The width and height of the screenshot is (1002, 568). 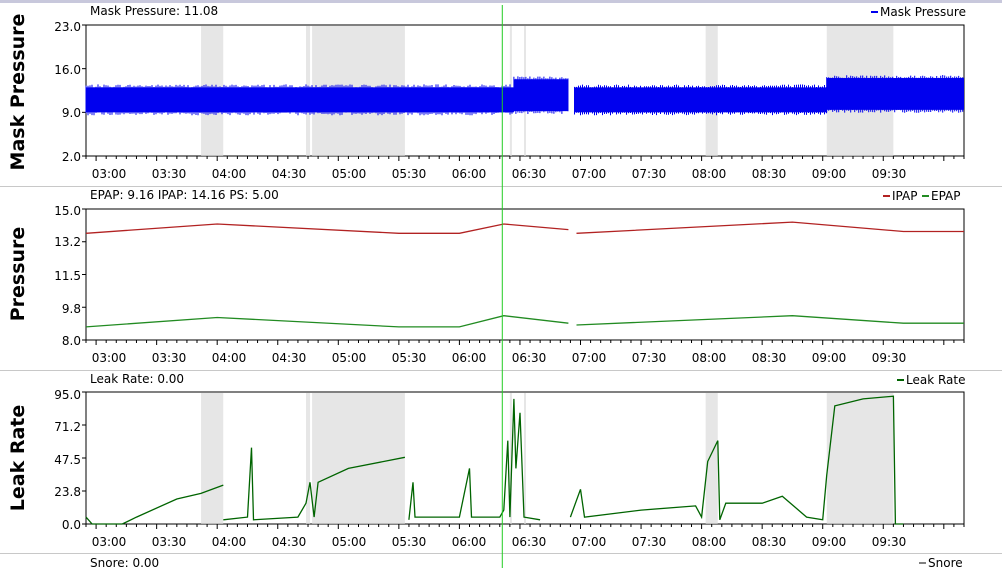 I want to click on snore-panel: Snore: 0.00 Snore, so click(x=526, y=562).